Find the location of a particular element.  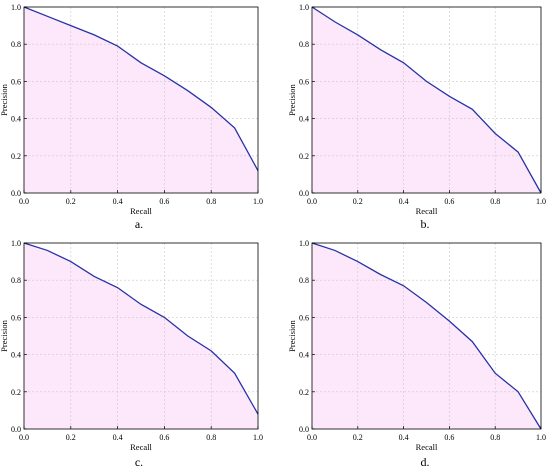

panel-caption: d. is located at coordinates (425, 462).